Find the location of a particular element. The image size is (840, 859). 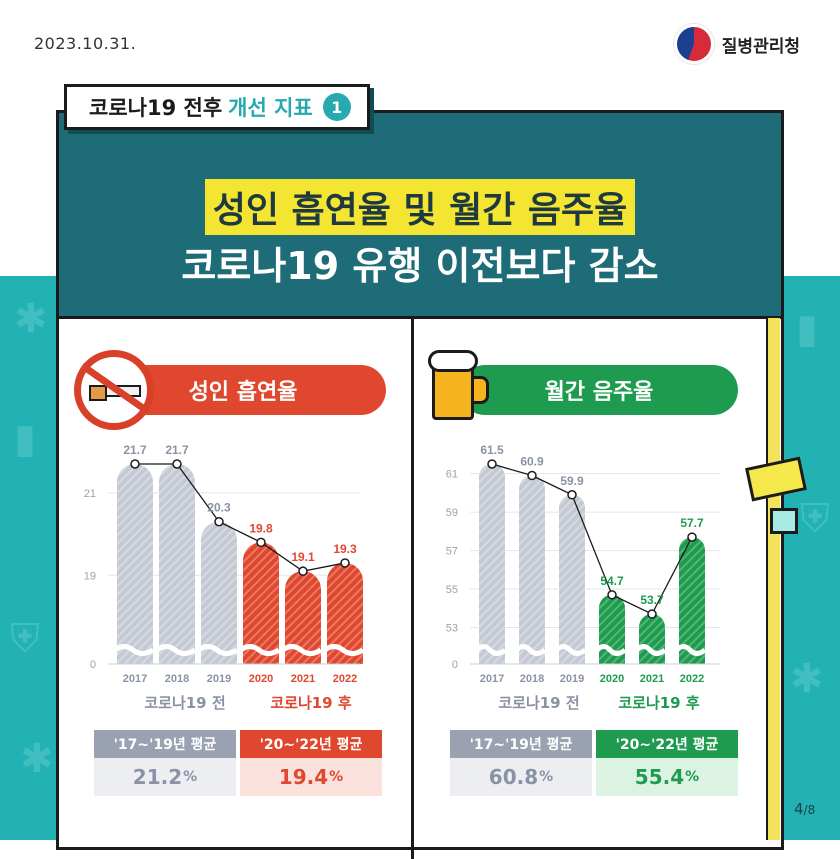

avg-post-number: 19.4 is located at coordinates (303, 777).